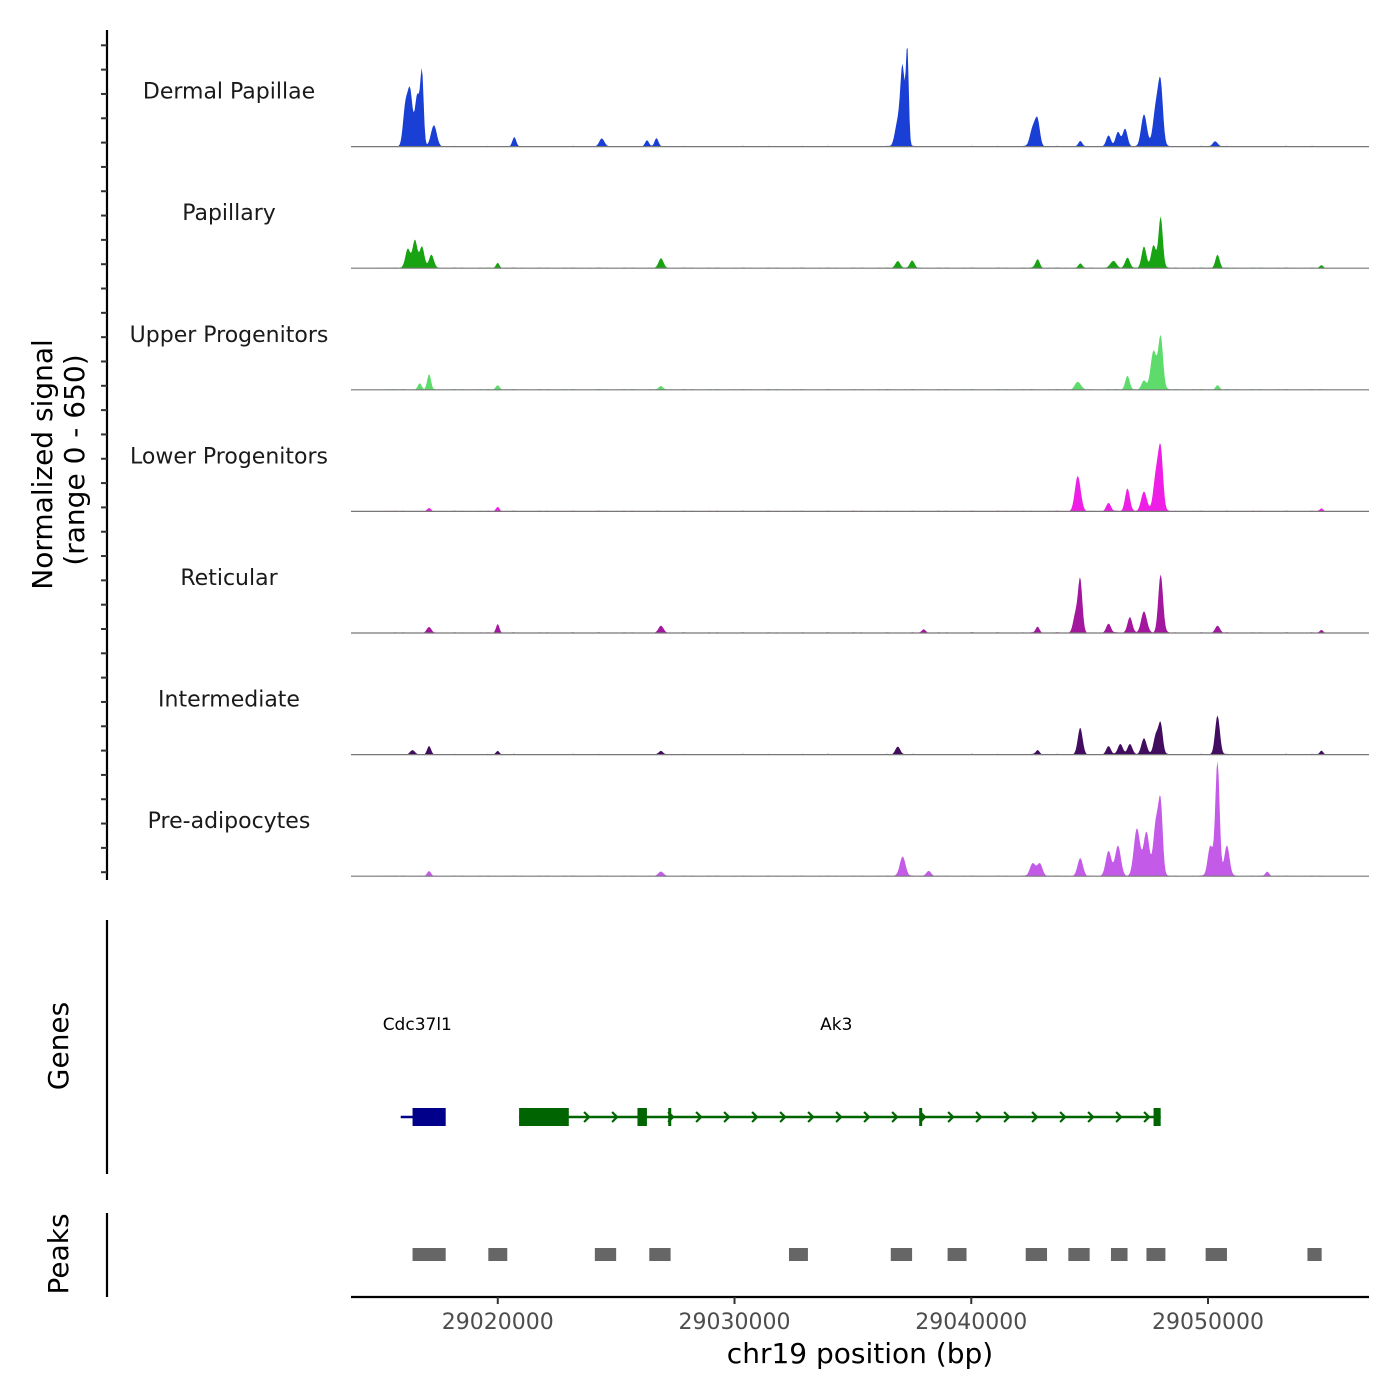 The height and width of the screenshot is (1400, 1400). Describe the element at coordinates (735, 1322) in the screenshot. I see `x-tick-label: 29030000` at that location.